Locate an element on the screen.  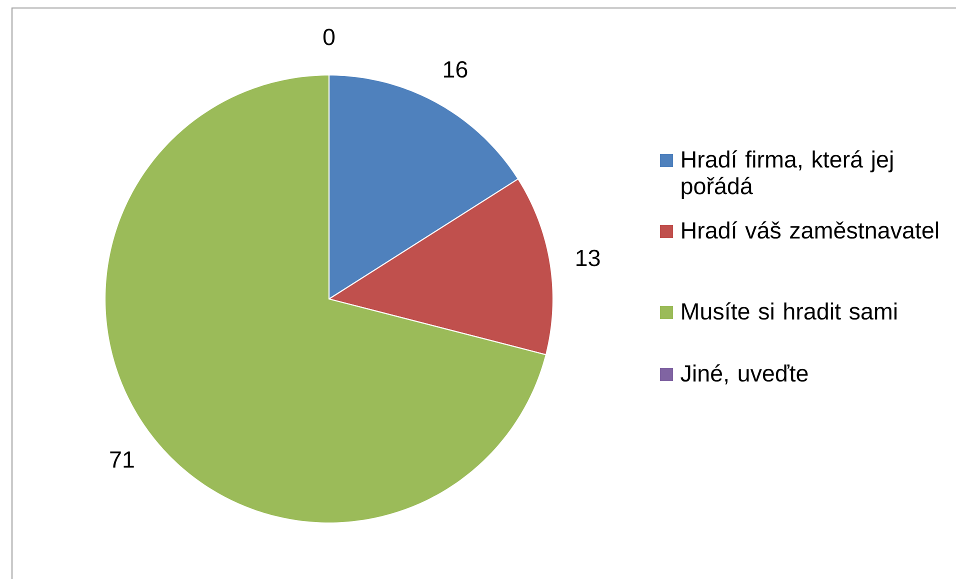
data-label: 13 is located at coordinates (588, 258).